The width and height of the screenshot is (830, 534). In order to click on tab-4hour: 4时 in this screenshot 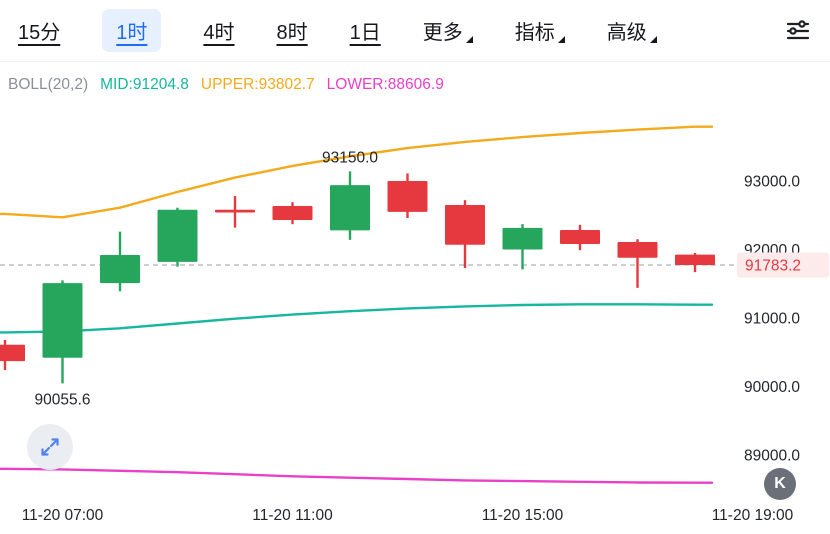, I will do `click(218, 30)`.